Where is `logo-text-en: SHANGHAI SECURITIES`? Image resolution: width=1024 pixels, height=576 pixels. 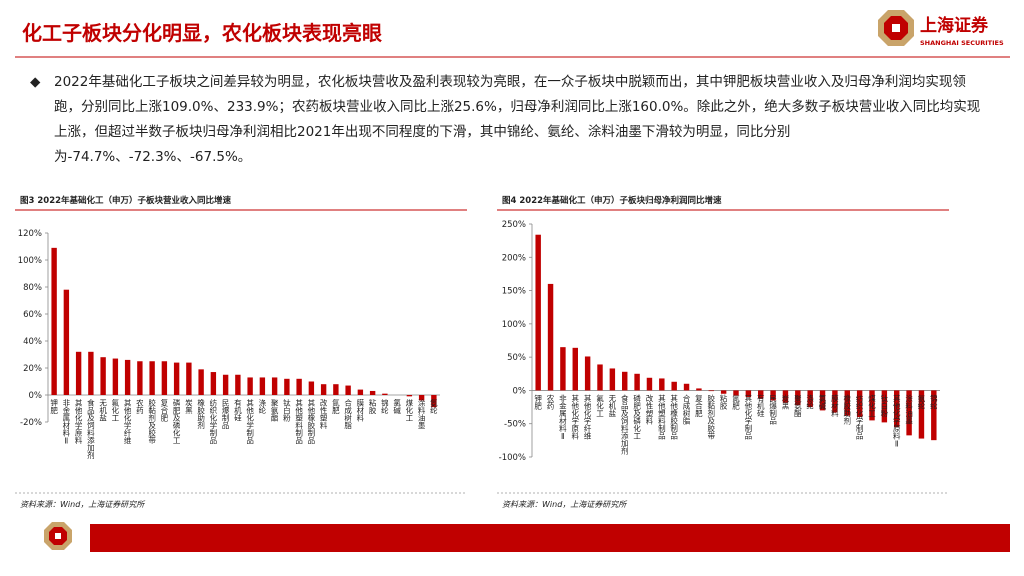
logo-text-en: SHANGHAI SECURITIES is located at coordinates (962, 43).